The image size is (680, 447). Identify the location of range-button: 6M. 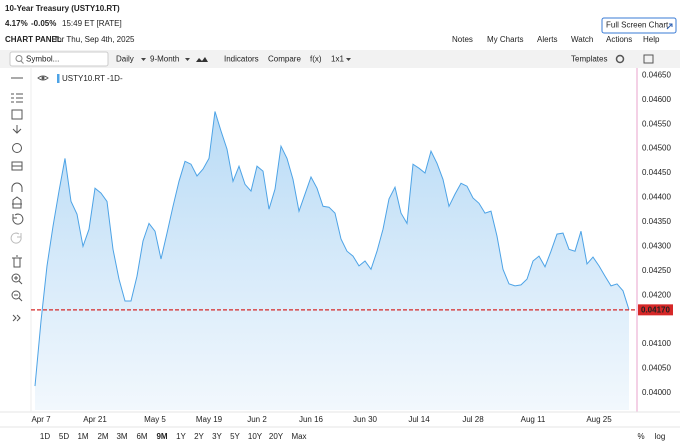
(141, 436).